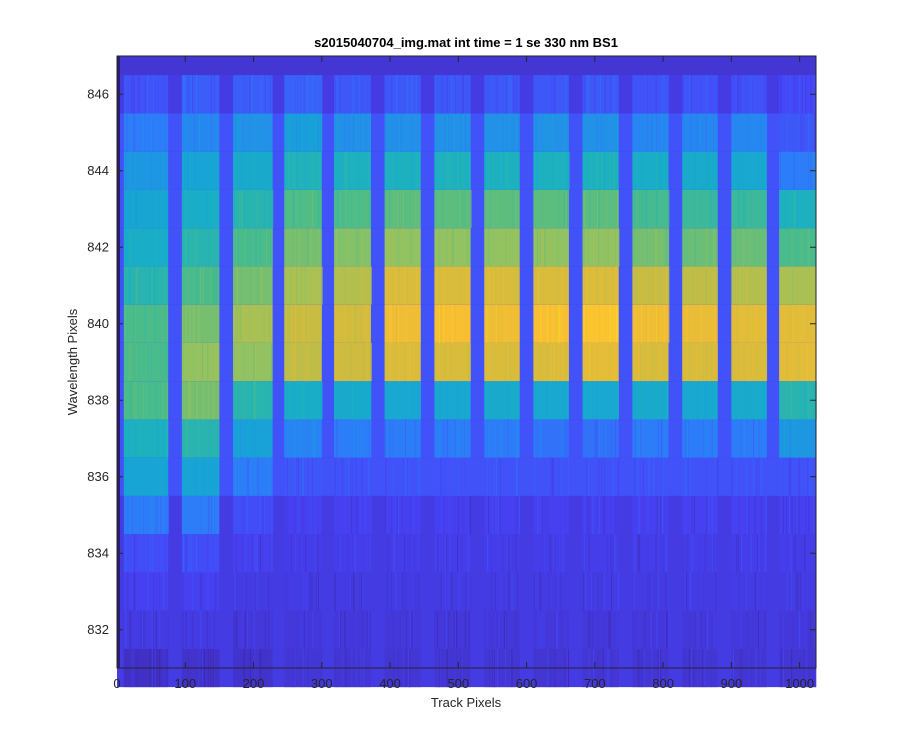 The image size is (900, 750). I want to click on y-tick-label: 844, so click(98, 170).